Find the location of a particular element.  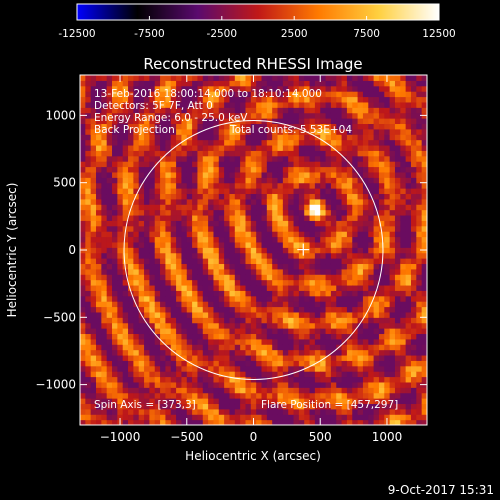

time-range-text: 13-Feb-2016 18:00:14.000 to 18:10:14.000 is located at coordinates (208, 94).